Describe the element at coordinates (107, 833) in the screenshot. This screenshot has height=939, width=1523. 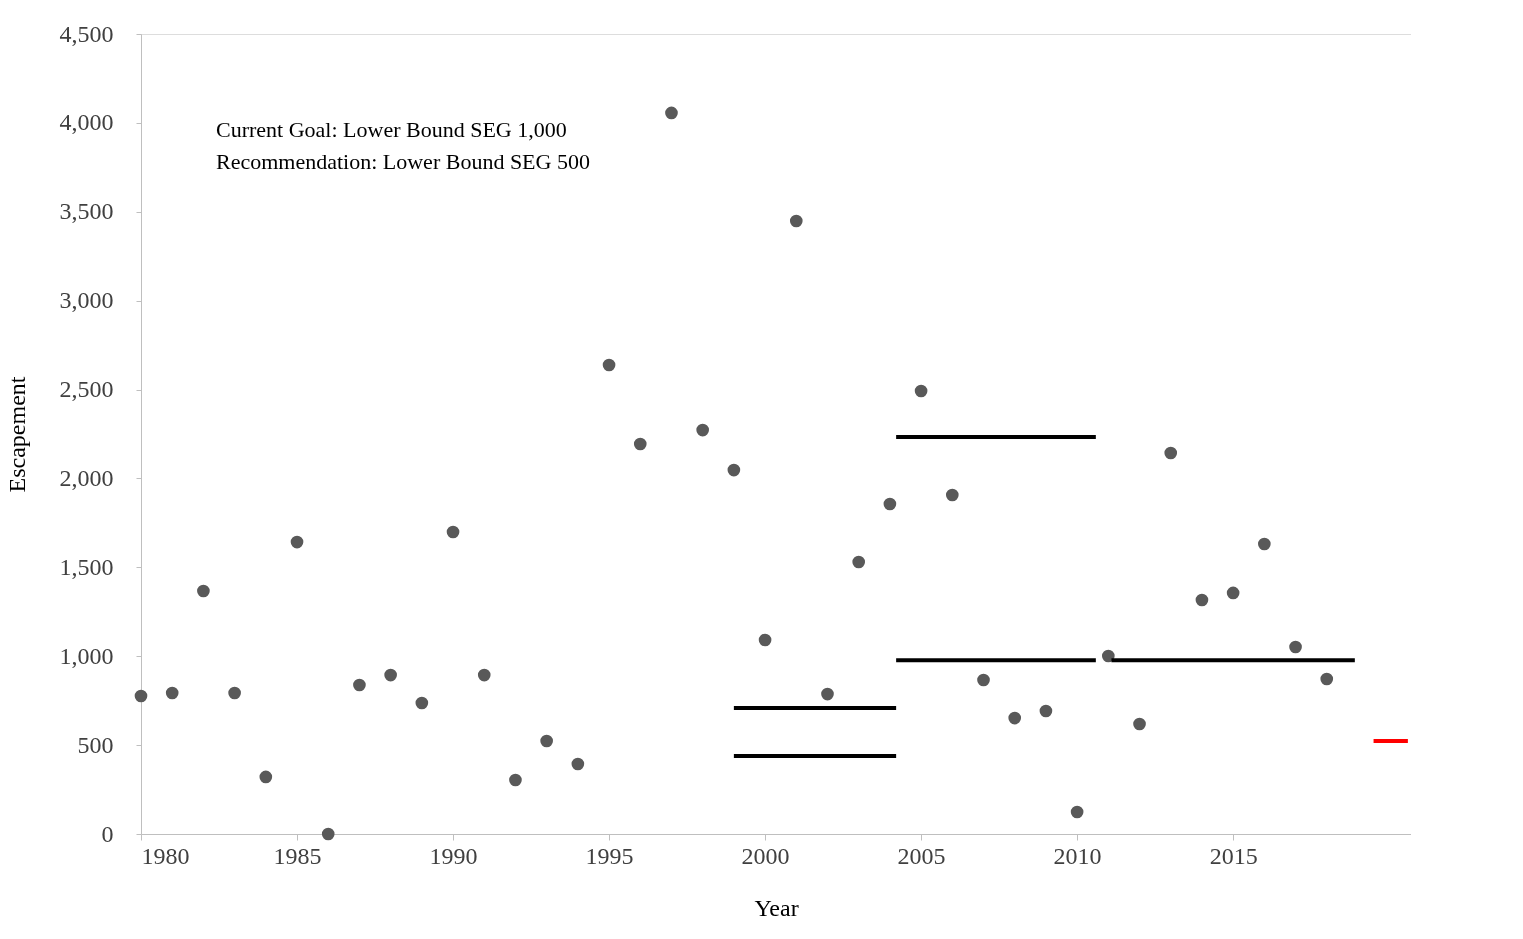
I see `y-tick-label: 0` at that location.